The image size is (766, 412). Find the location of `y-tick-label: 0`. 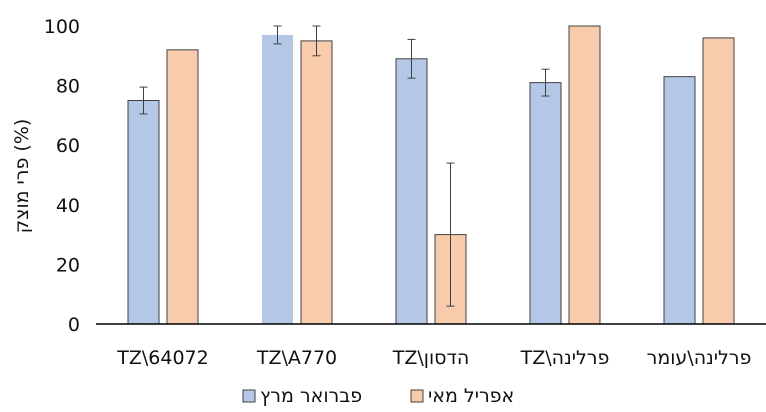

y-tick-label: 0 is located at coordinates (74, 325).